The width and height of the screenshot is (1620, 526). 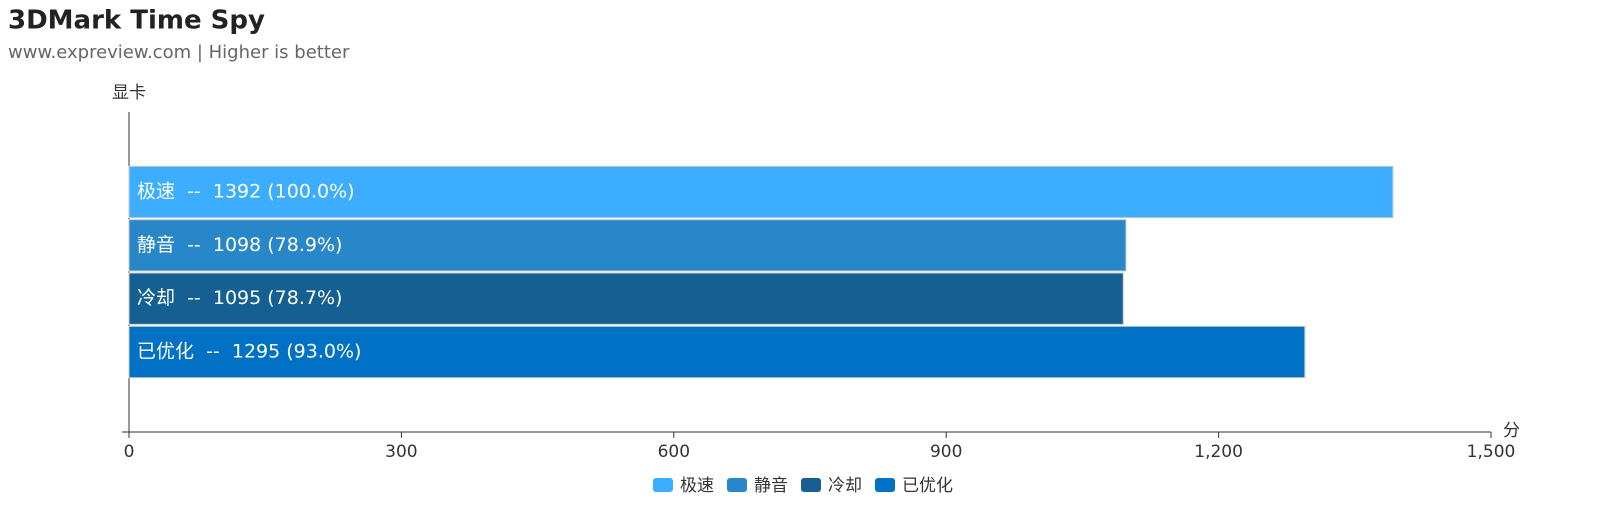 I want to click on chart-subtitle: www.expreview.com | Higher is better, so click(x=179, y=52).